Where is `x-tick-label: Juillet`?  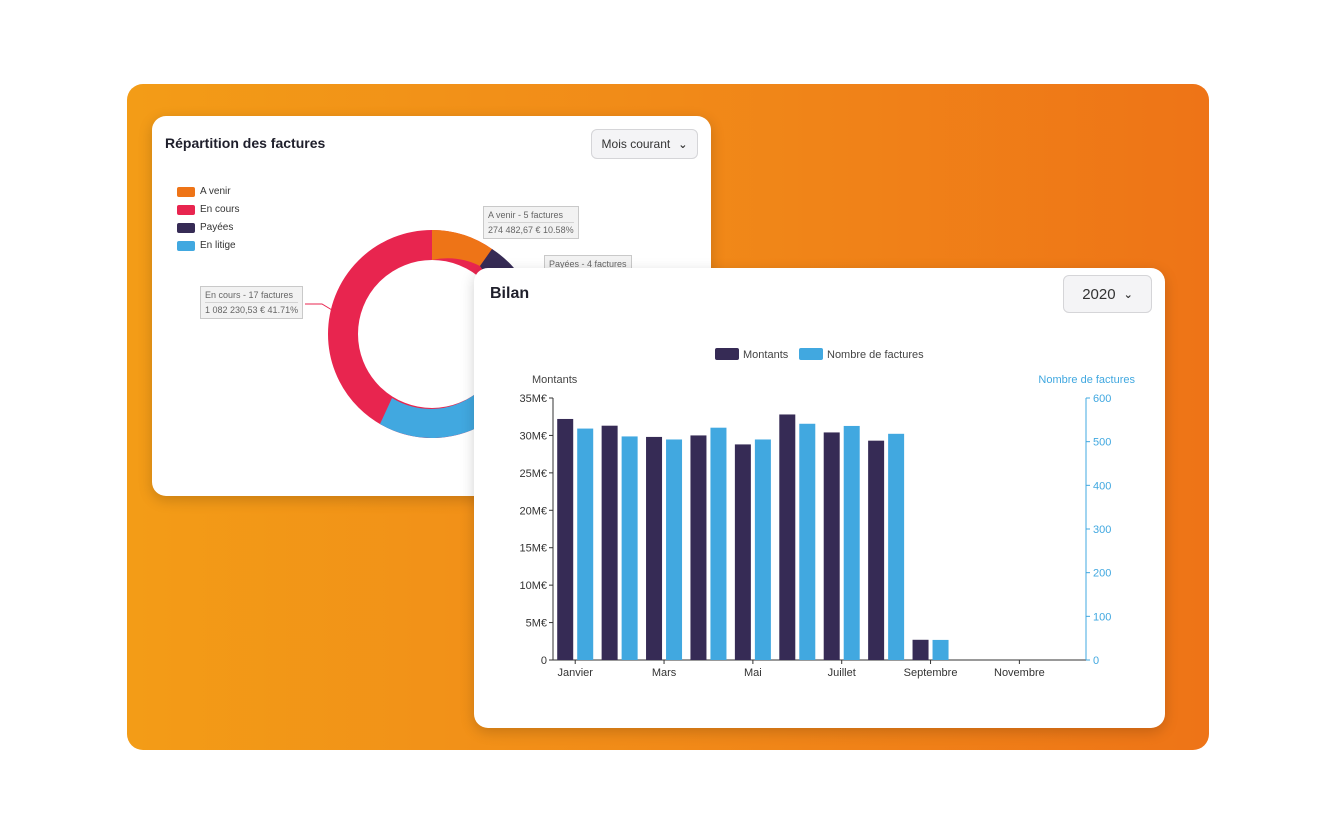
x-tick-label: Juillet is located at coordinates (842, 673).